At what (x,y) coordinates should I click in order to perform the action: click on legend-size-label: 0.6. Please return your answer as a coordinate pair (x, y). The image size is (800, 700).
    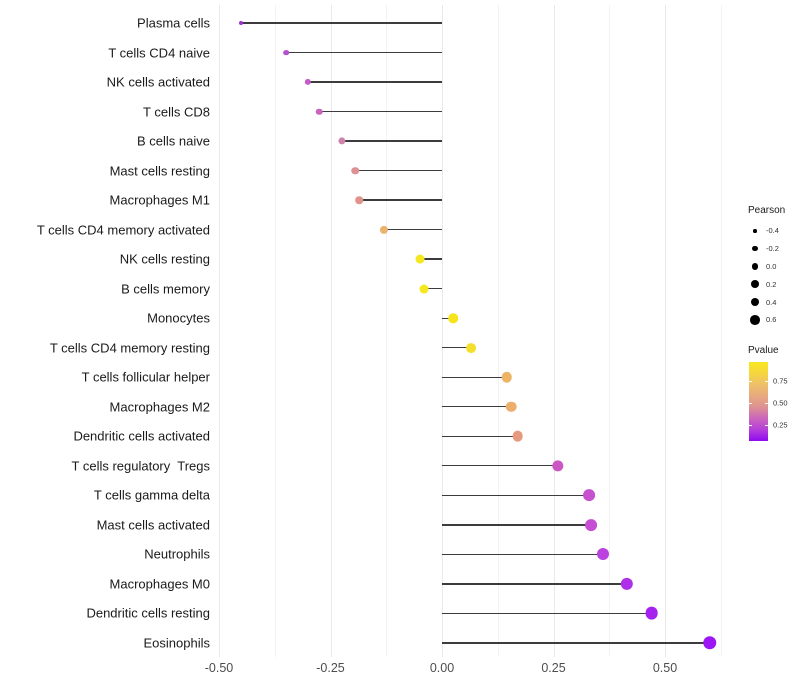
    Looking at the image, I should click on (771, 320).